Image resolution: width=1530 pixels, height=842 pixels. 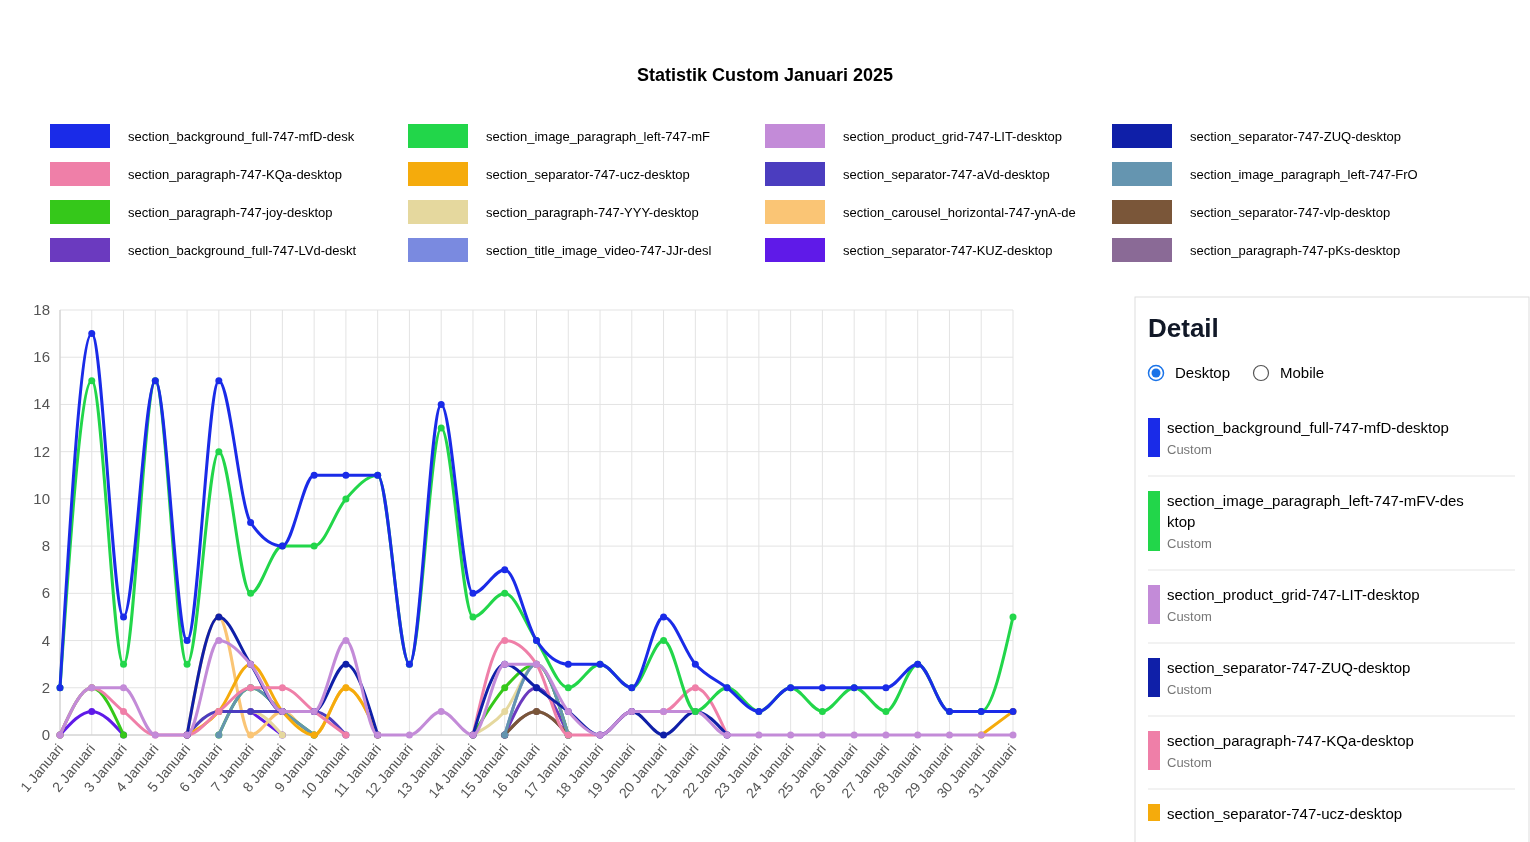 I want to click on category-label: section_product_grid-747-LIT-desktop, so click(x=1293, y=594).